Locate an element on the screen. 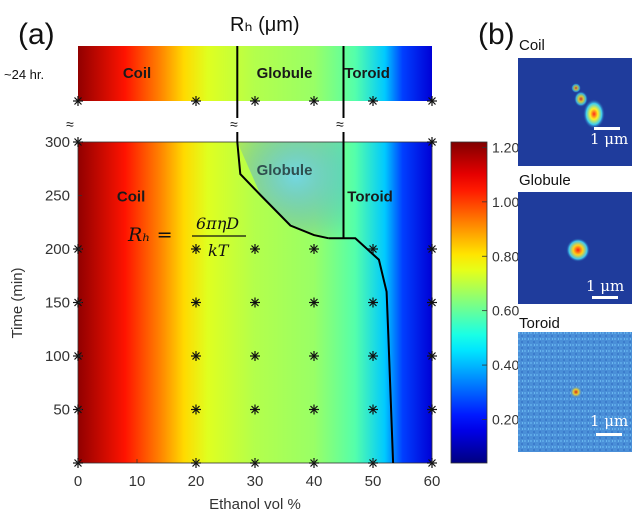 This screenshot has height=517, width=632. micrograph-coil-image is located at coordinates (575, 112).